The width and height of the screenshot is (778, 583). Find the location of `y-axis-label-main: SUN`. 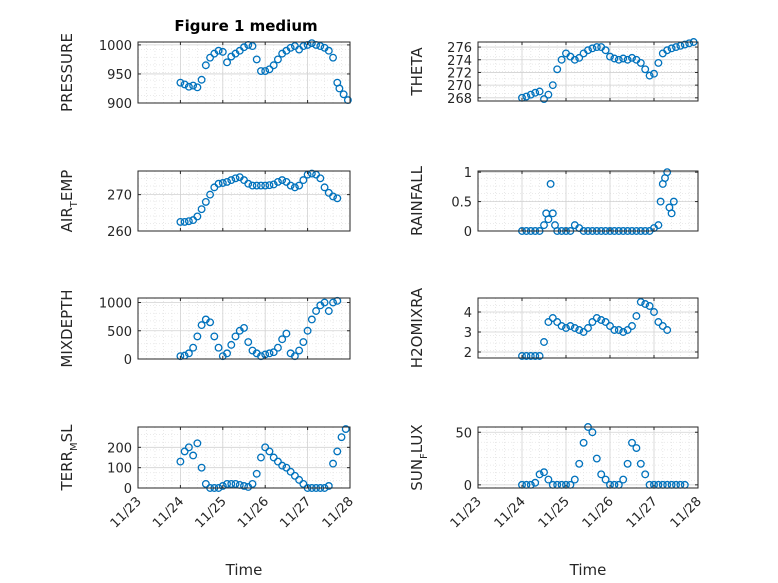

y-axis-label-main: SUN is located at coordinates (417, 475).